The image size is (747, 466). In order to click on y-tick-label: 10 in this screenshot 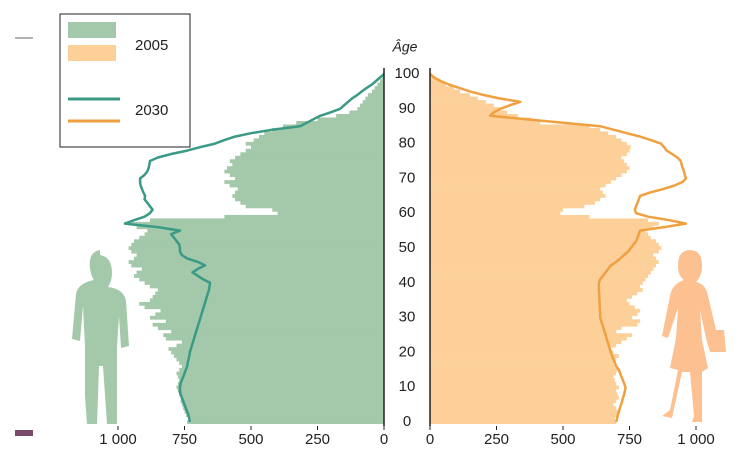, I will do `click(407, 386)`.